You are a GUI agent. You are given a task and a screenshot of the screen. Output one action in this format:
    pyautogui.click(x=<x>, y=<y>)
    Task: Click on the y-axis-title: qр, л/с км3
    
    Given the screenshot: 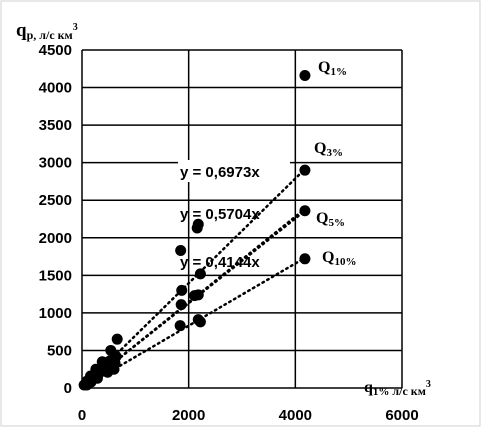 What is the action you would take?
    pyautogui.click(x=47, y=31)
    